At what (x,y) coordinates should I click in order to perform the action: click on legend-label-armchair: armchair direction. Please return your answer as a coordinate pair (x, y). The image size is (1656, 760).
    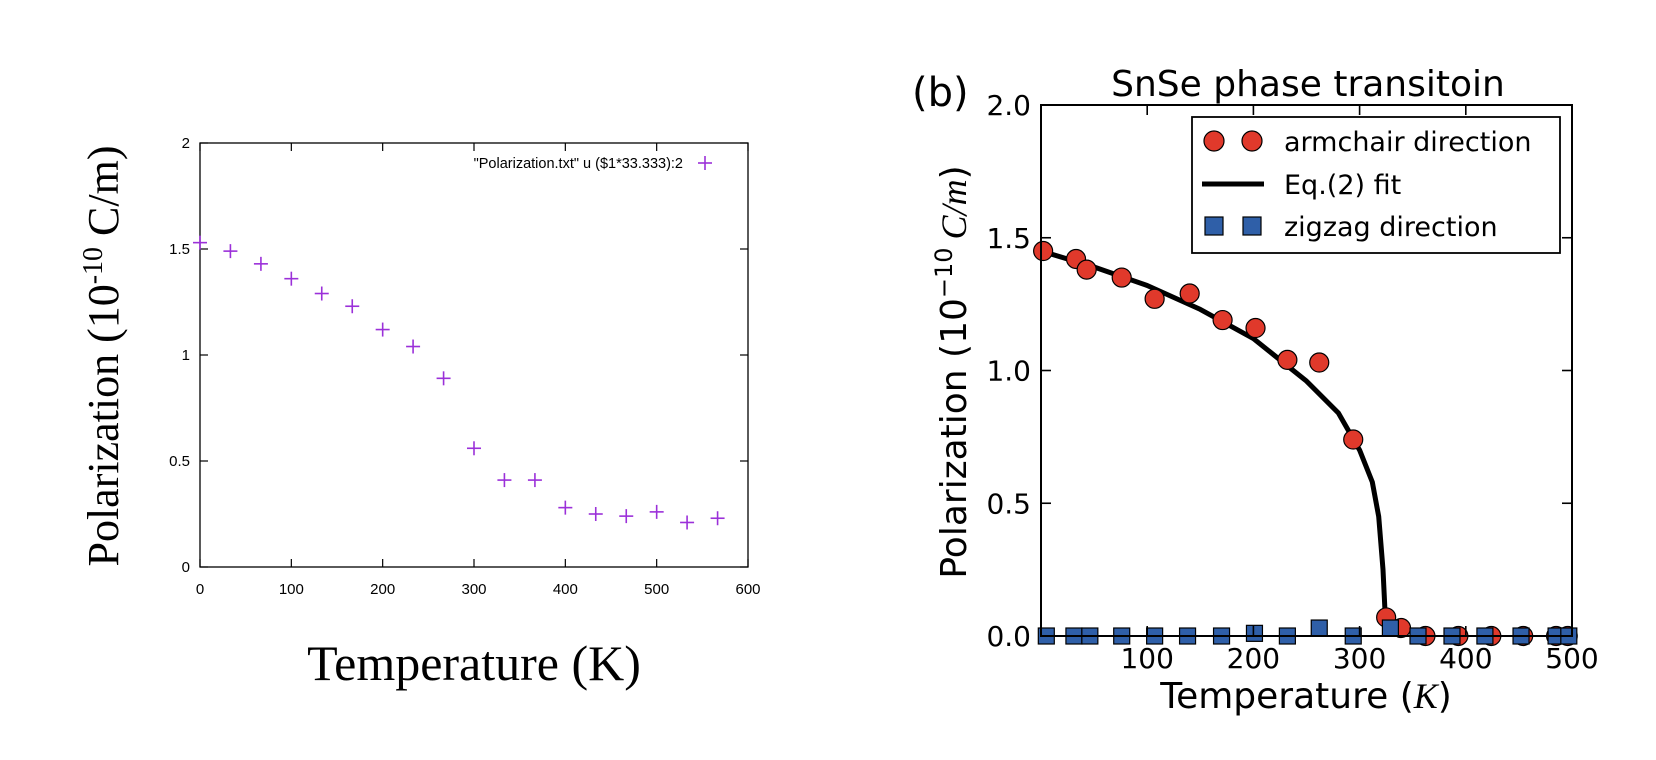
    Looking at the image, I should click on (1407, 142).